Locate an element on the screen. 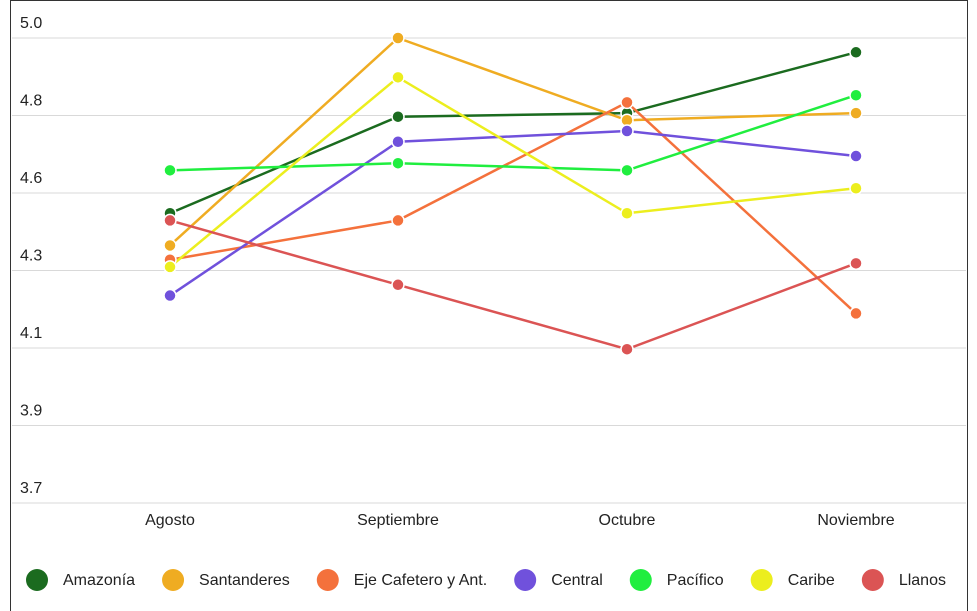 The height and width of the screenshot is (611, 977). legend-label: Central is located at coordinates (577, 580).